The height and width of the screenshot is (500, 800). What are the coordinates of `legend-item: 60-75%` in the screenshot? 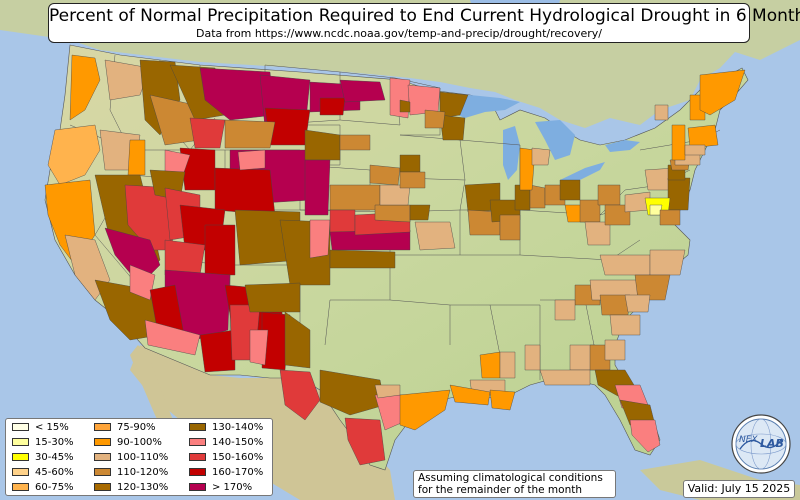 It's located at (43, 488).